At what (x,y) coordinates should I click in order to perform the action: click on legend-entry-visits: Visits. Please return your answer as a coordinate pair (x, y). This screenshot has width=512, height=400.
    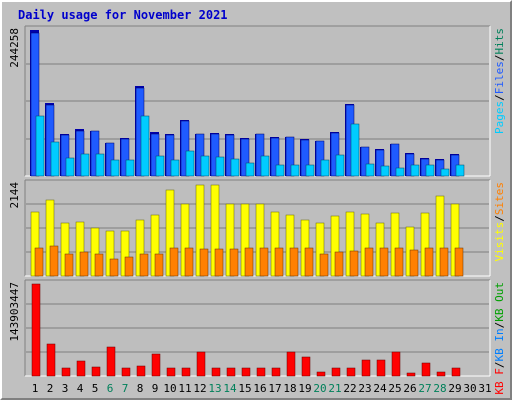
    Looking at the image, I should click on (499, 242).